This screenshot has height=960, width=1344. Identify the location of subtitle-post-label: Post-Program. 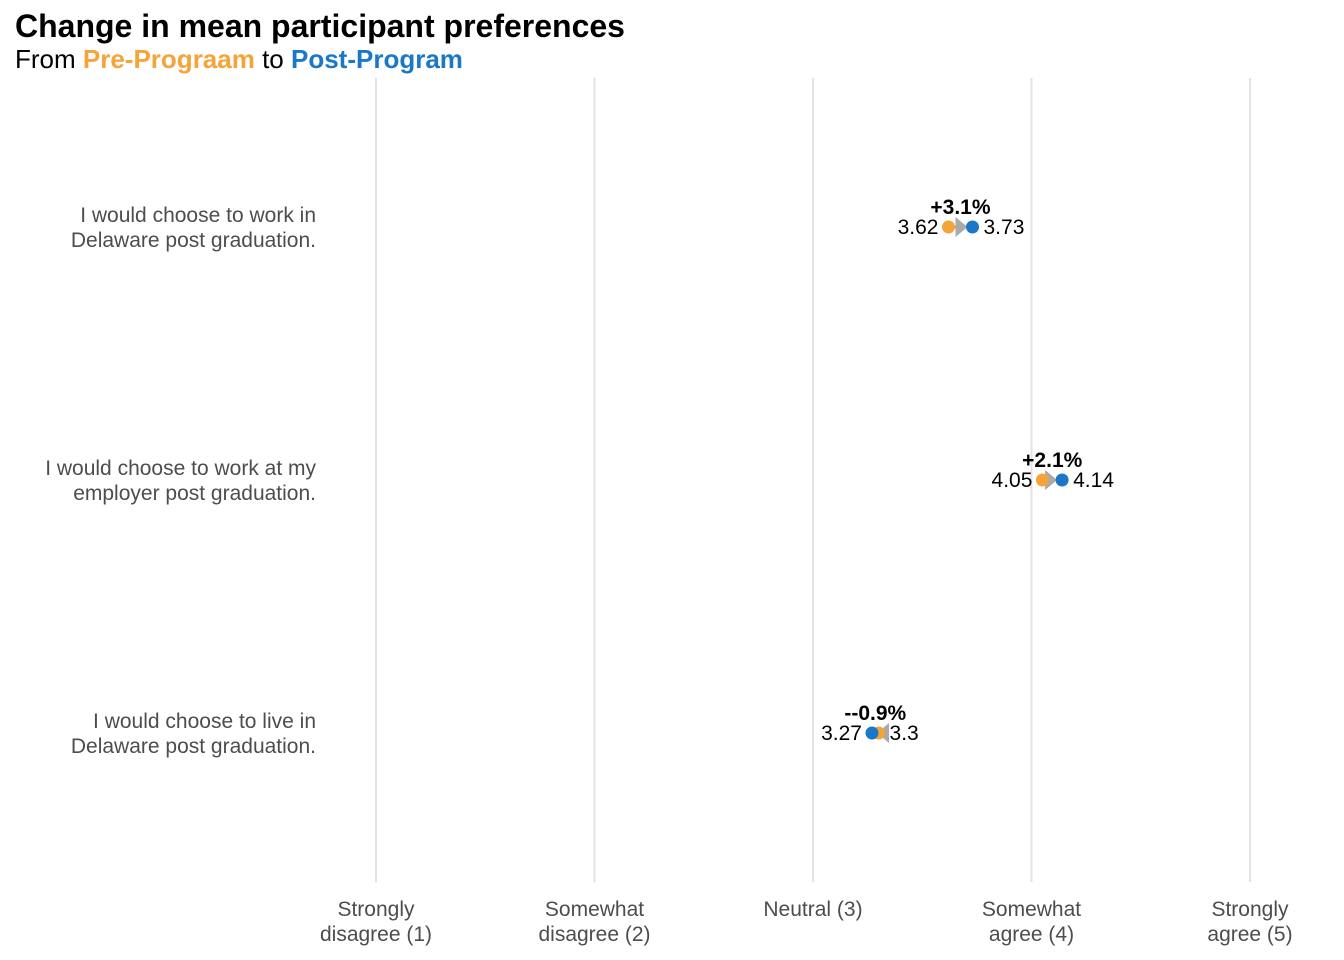
(377, 59).